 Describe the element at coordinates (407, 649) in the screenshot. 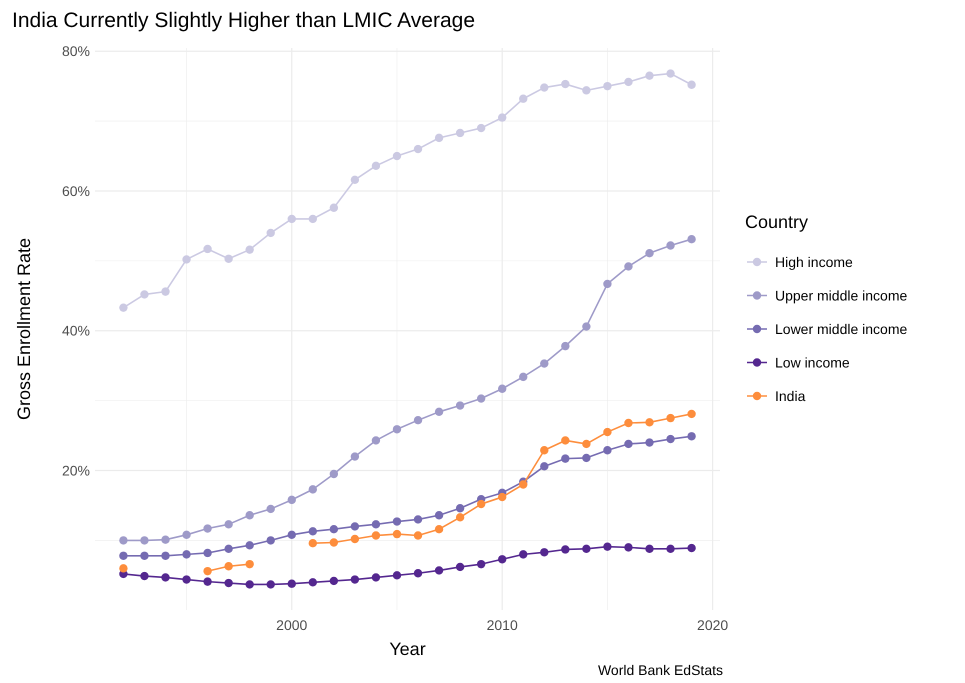

I see `x-axis-title: Year` at that location.